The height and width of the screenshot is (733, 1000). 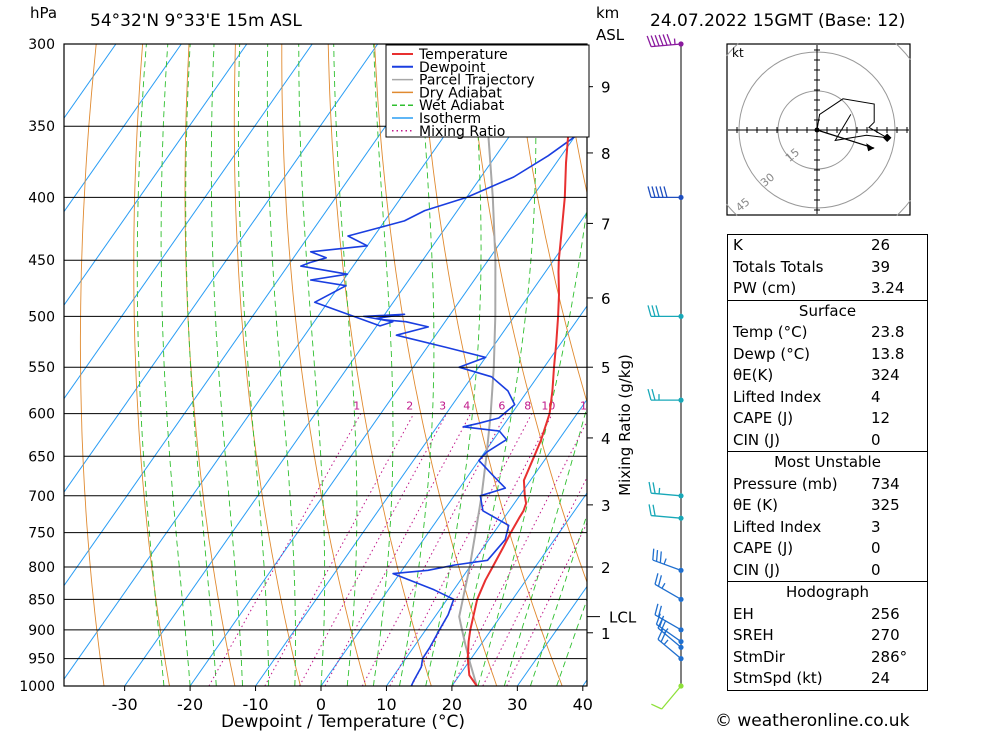 What do you see at coordinates (450, 119) in the screenshot?
I see `legend-label: Isotherm` at bounding box center [450, 119].